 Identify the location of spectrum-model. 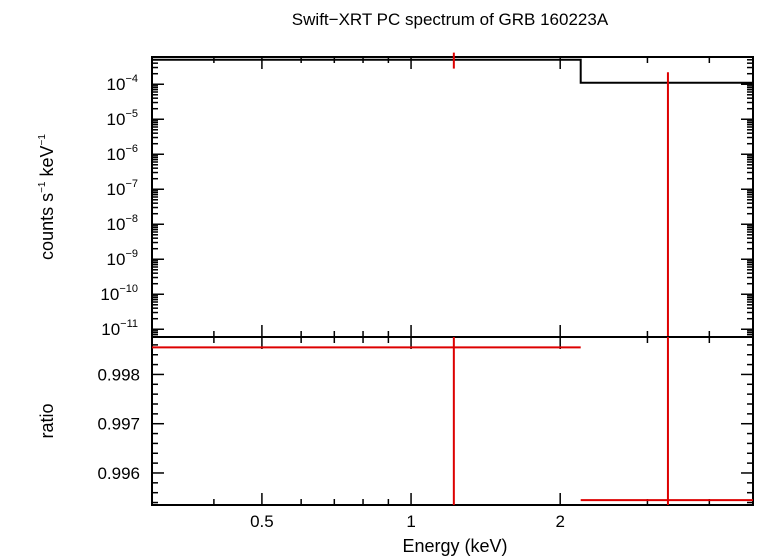
(452, 71).